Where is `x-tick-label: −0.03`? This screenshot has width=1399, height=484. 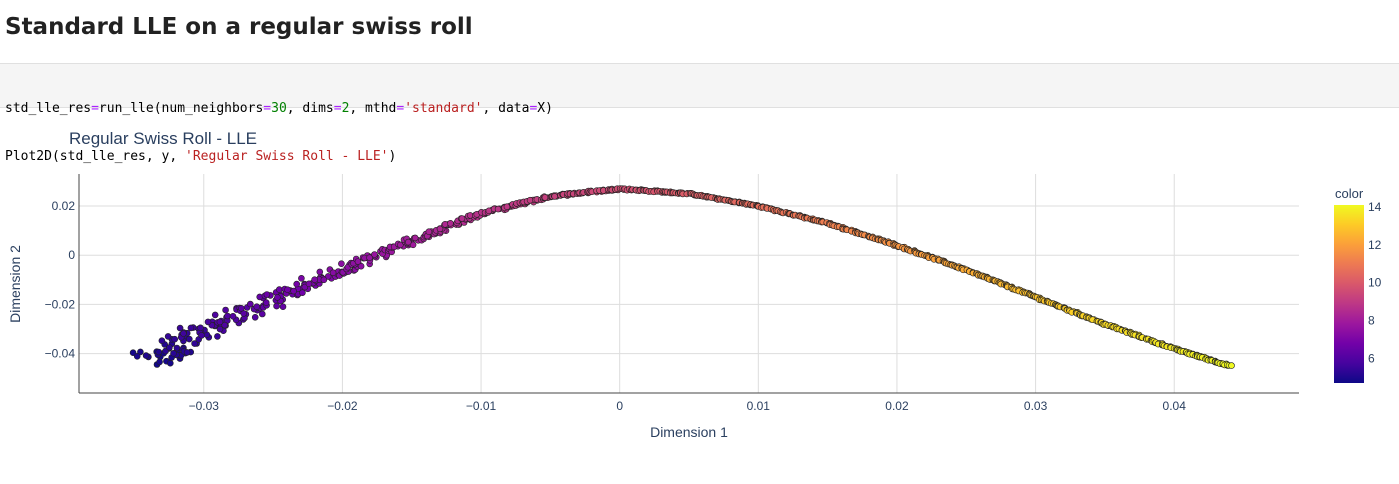
x-tick-label: −0.03 is located at coordinates (204, 406).